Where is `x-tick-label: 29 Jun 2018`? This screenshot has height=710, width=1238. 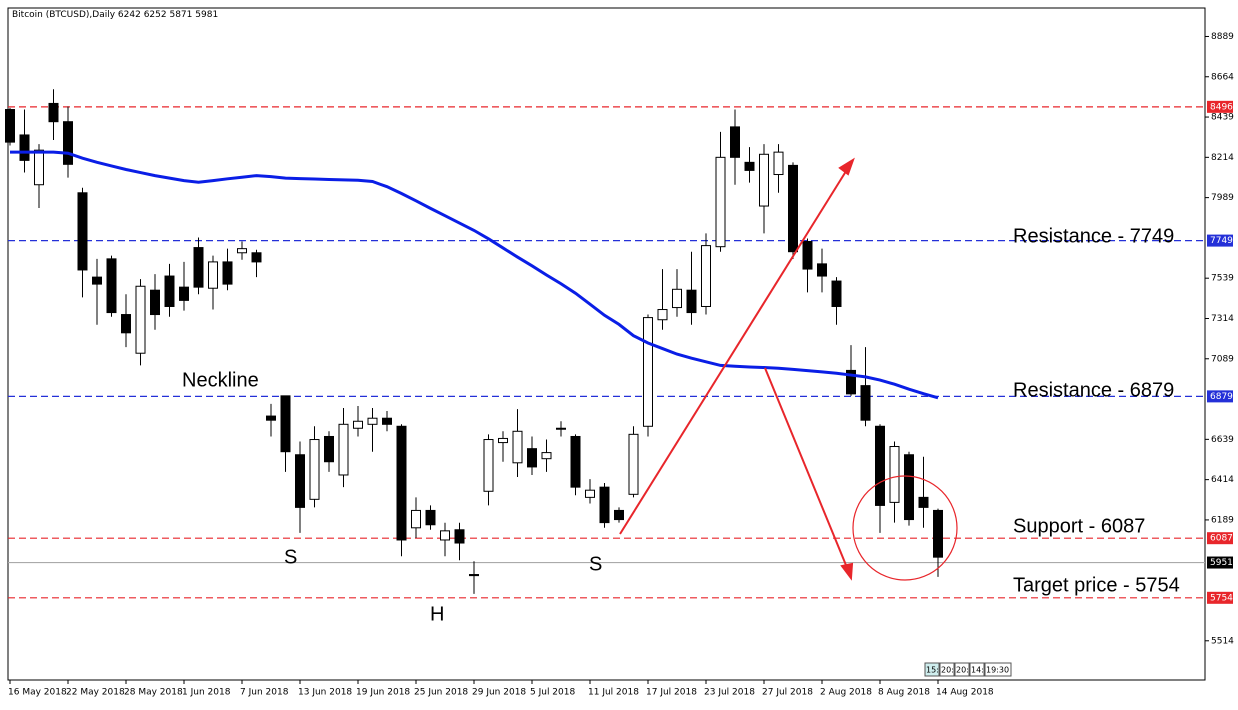 x-tick-label: 29 Jun 2018 is located at coordinates (499, 693).